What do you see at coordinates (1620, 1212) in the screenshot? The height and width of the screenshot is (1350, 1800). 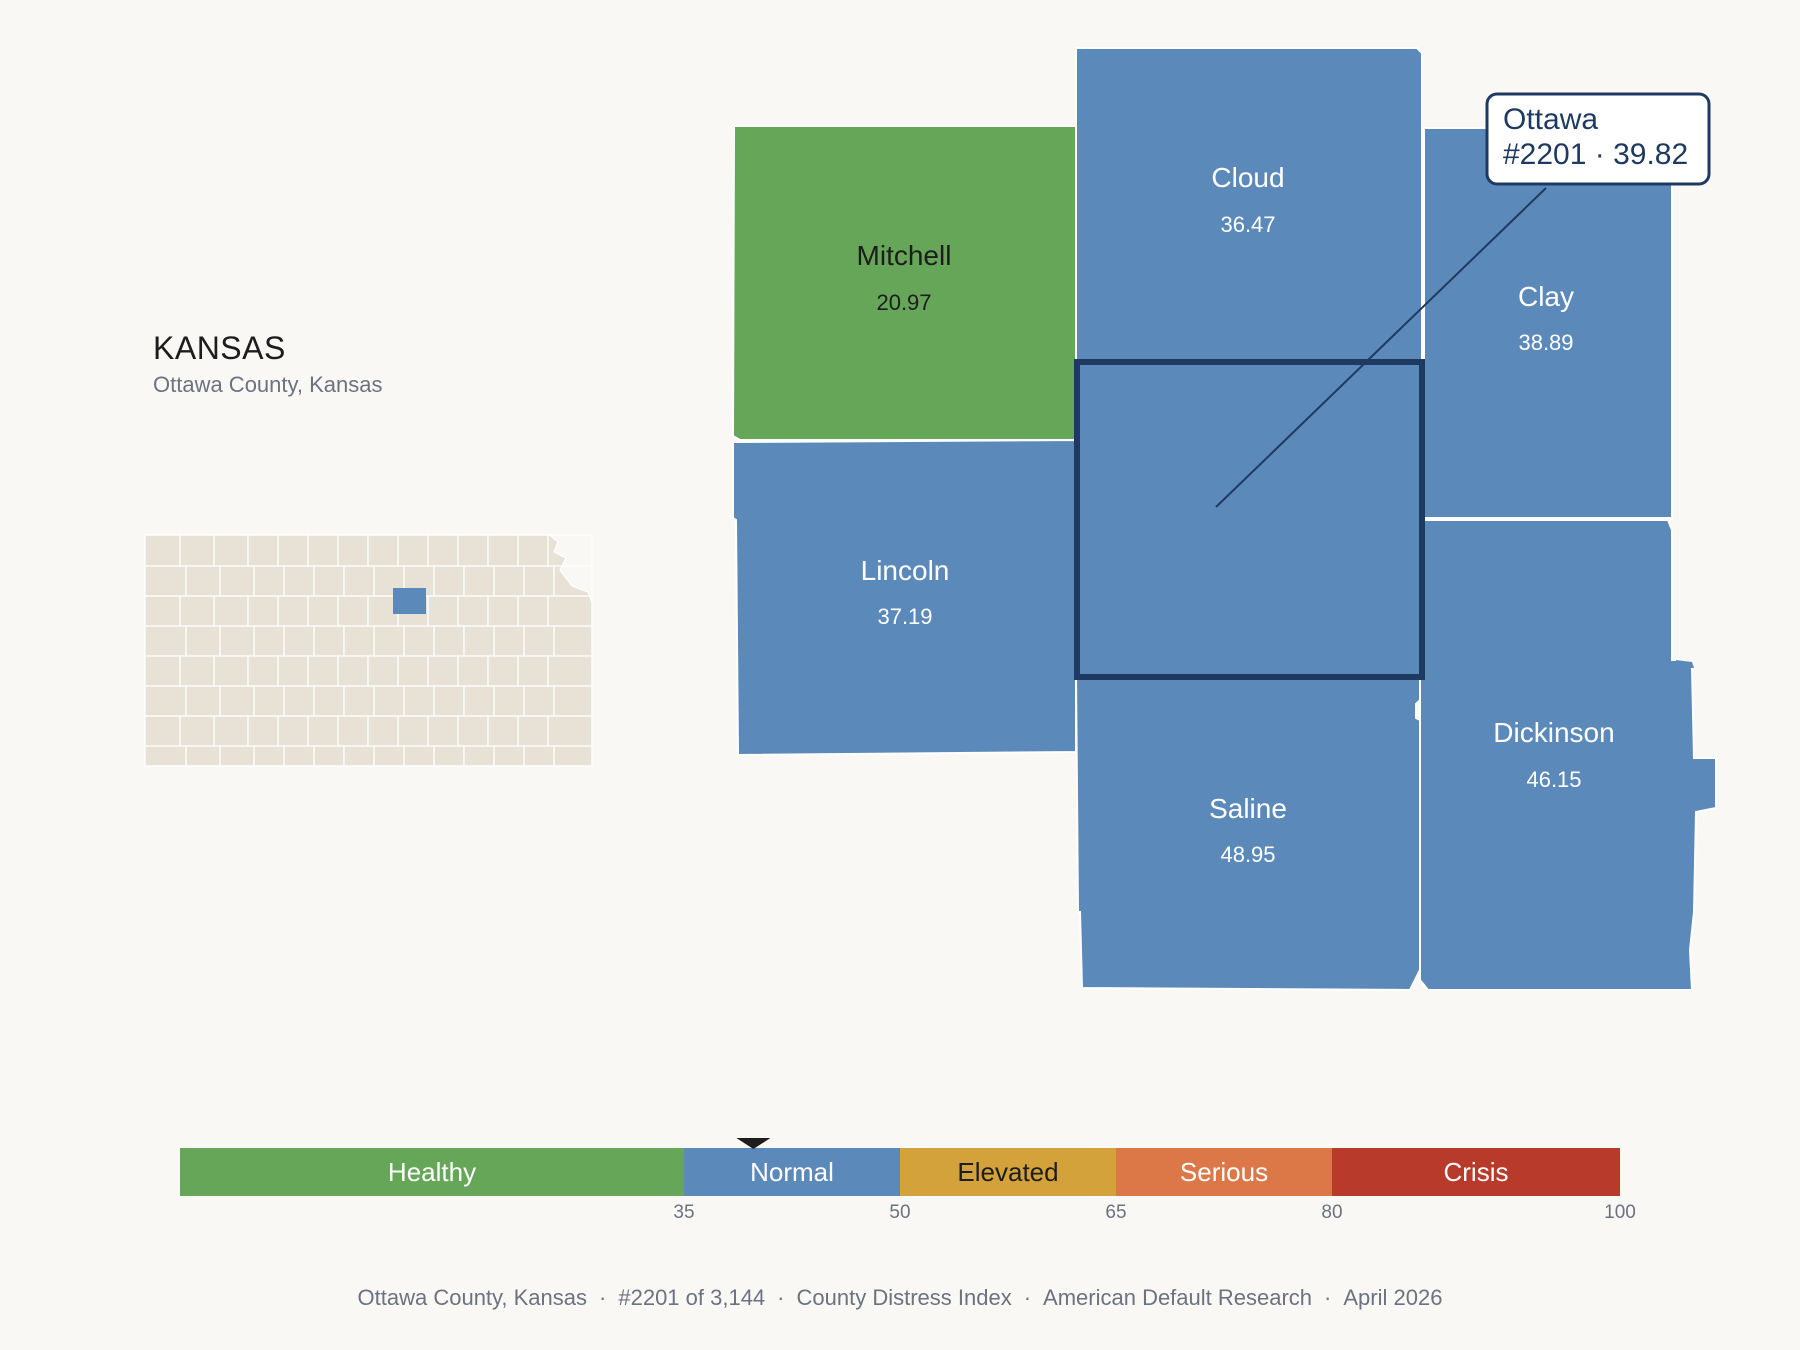 I see `scale-tick-100: 100` at bounding box center [1620, 1212].